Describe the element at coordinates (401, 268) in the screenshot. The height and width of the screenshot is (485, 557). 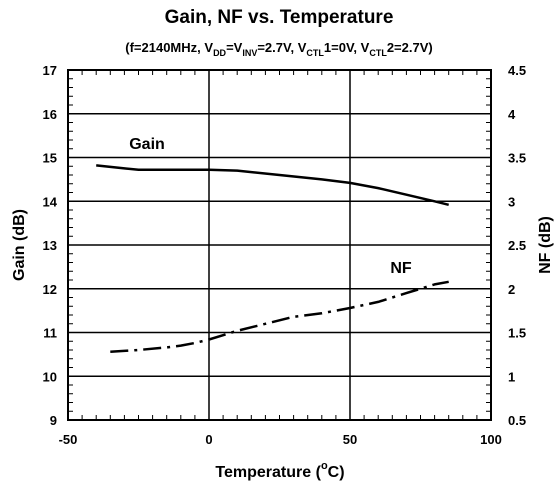
I see `series-label-nf: NF` at that location.